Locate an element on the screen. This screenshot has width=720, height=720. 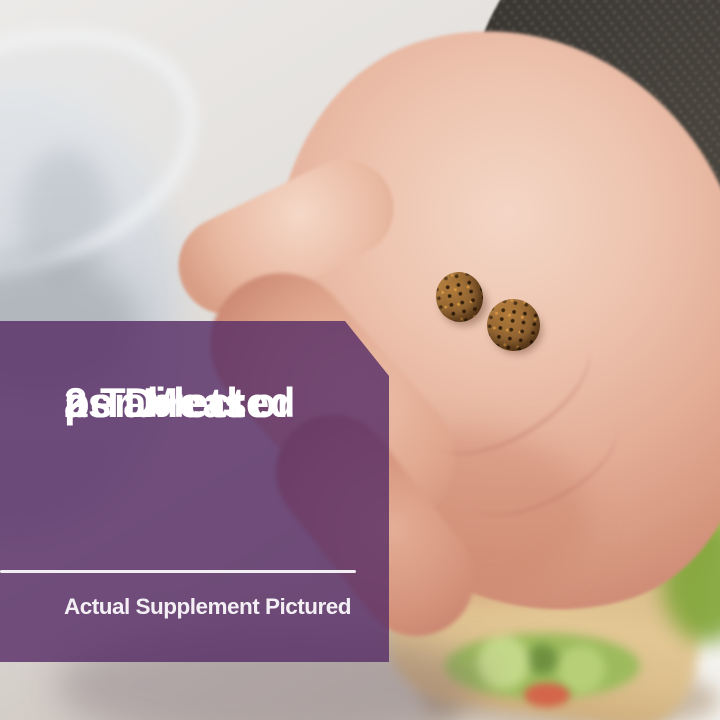
heading-line-2: per Meal or is located at coordinates (179, 402).